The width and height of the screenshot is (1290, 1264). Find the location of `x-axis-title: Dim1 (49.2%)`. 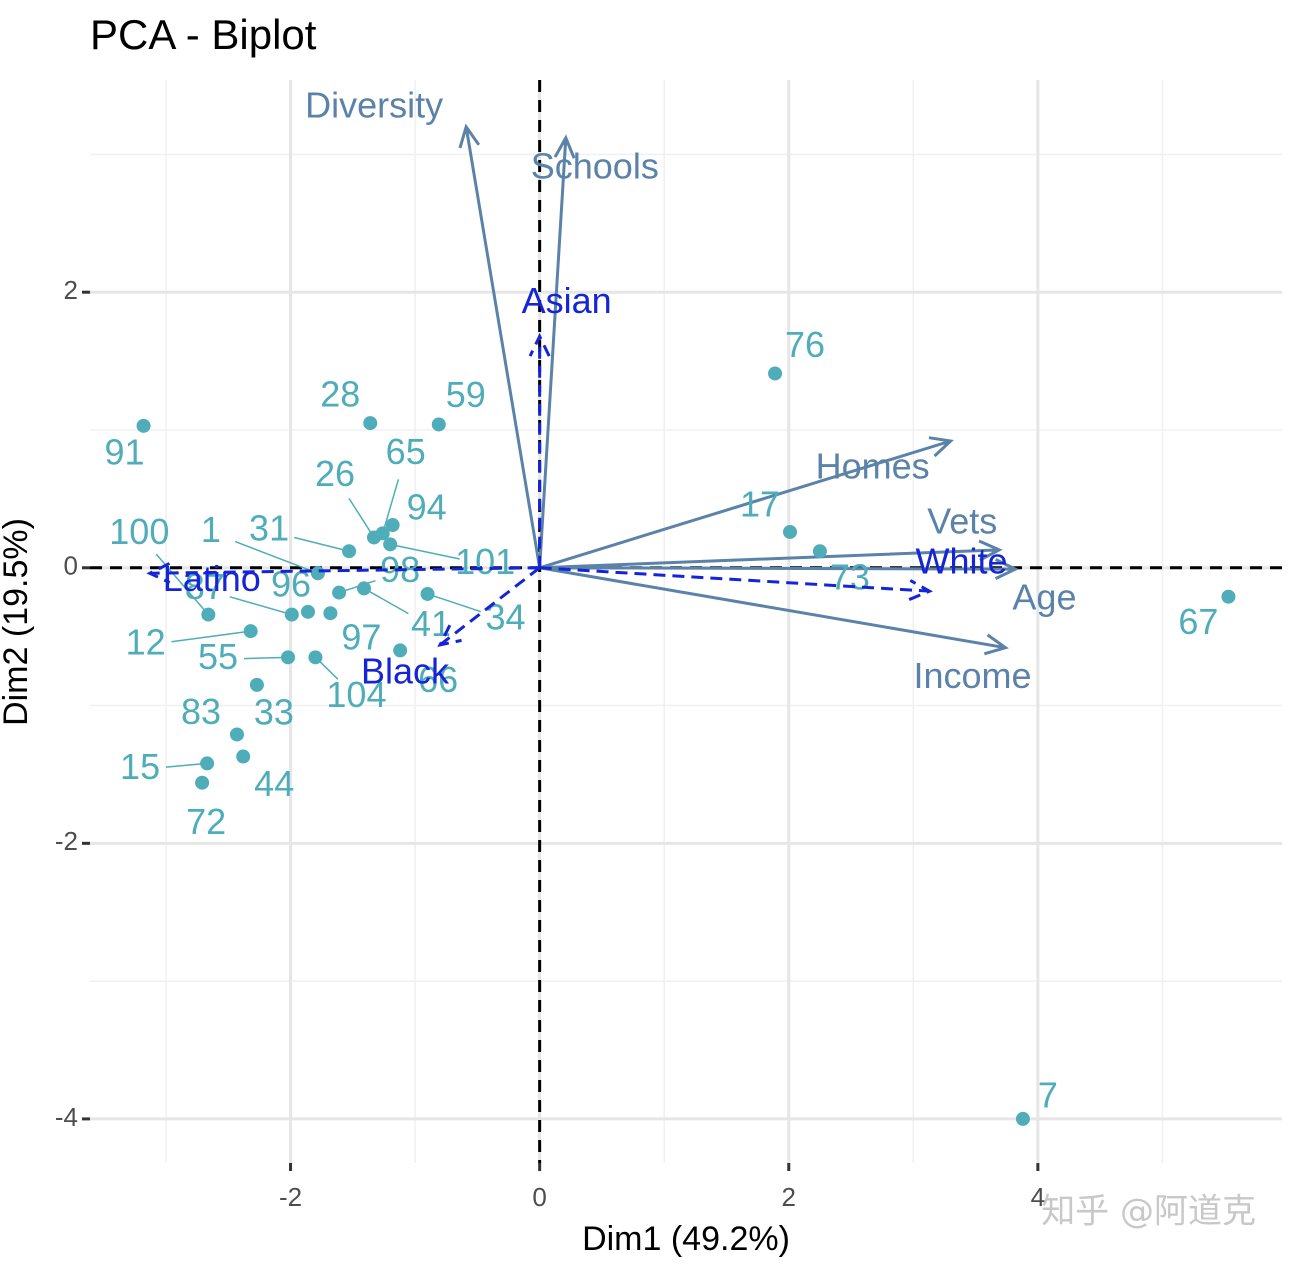

x-axis-title: Dim1 (49.2%) is located at coordinates (686, 1239).